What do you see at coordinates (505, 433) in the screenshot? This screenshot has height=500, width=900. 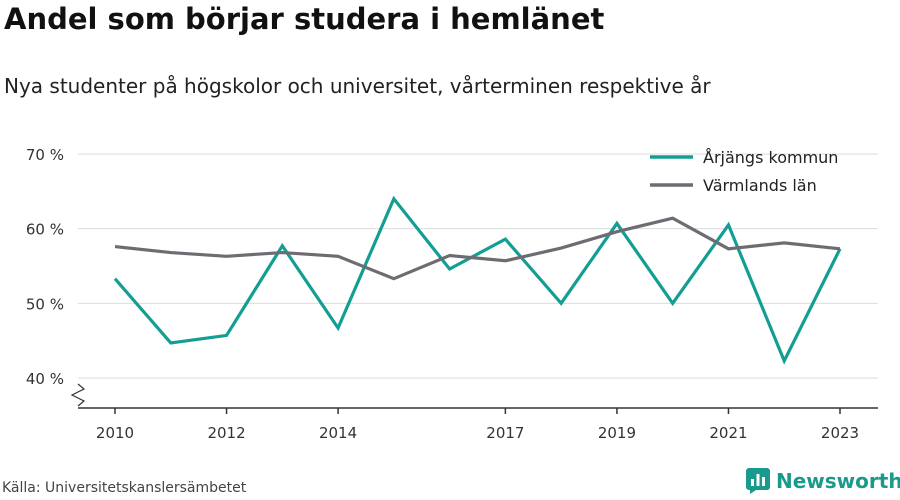 I see `x-tick-label: 2017` at bounding box center [505, 433].